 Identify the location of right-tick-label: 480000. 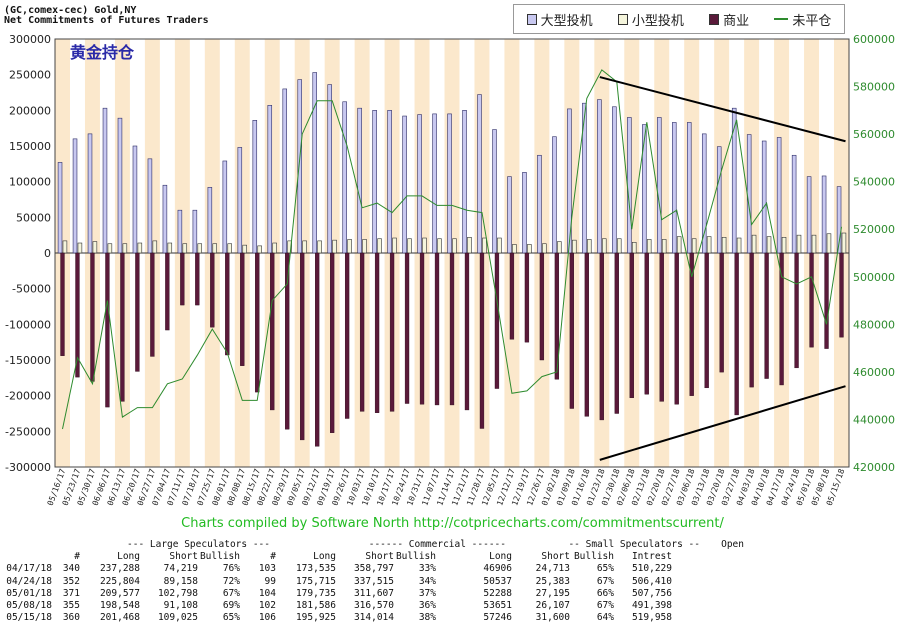
(874, 324).